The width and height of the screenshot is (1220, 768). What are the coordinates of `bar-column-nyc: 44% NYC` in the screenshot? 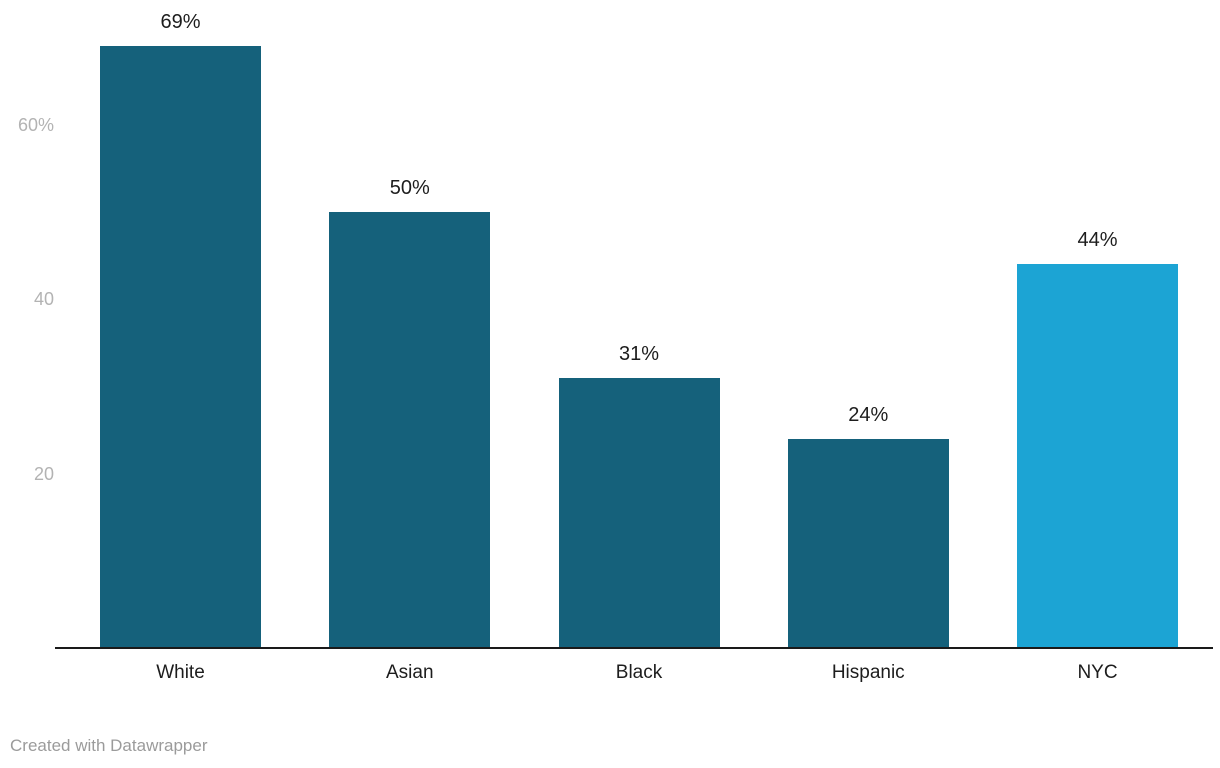 It's located at (1097, 384).